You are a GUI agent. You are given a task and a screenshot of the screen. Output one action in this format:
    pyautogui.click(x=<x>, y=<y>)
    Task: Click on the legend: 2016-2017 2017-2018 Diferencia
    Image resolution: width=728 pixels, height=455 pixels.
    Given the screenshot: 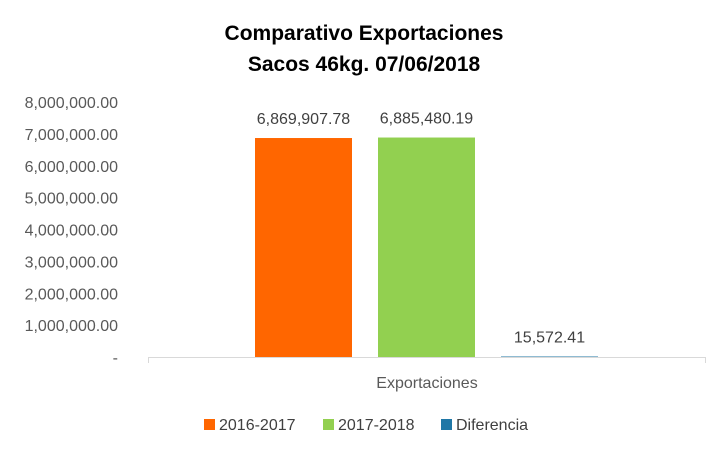 What is the action you would take?
    pyautogui.click(x=366, y=425)
    